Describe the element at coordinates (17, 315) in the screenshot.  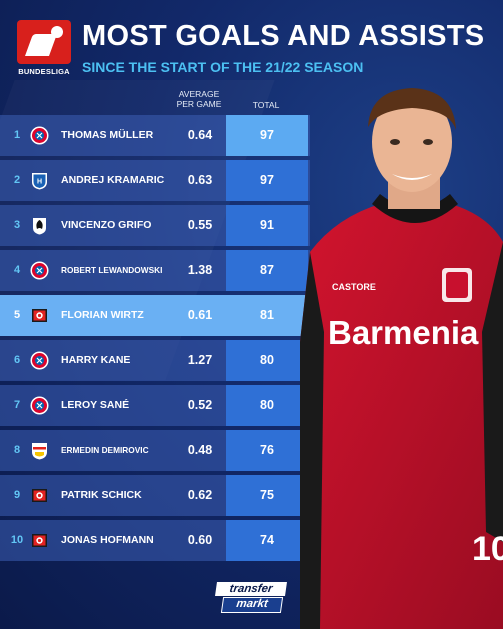
I see `row-rank: 5` at that location.